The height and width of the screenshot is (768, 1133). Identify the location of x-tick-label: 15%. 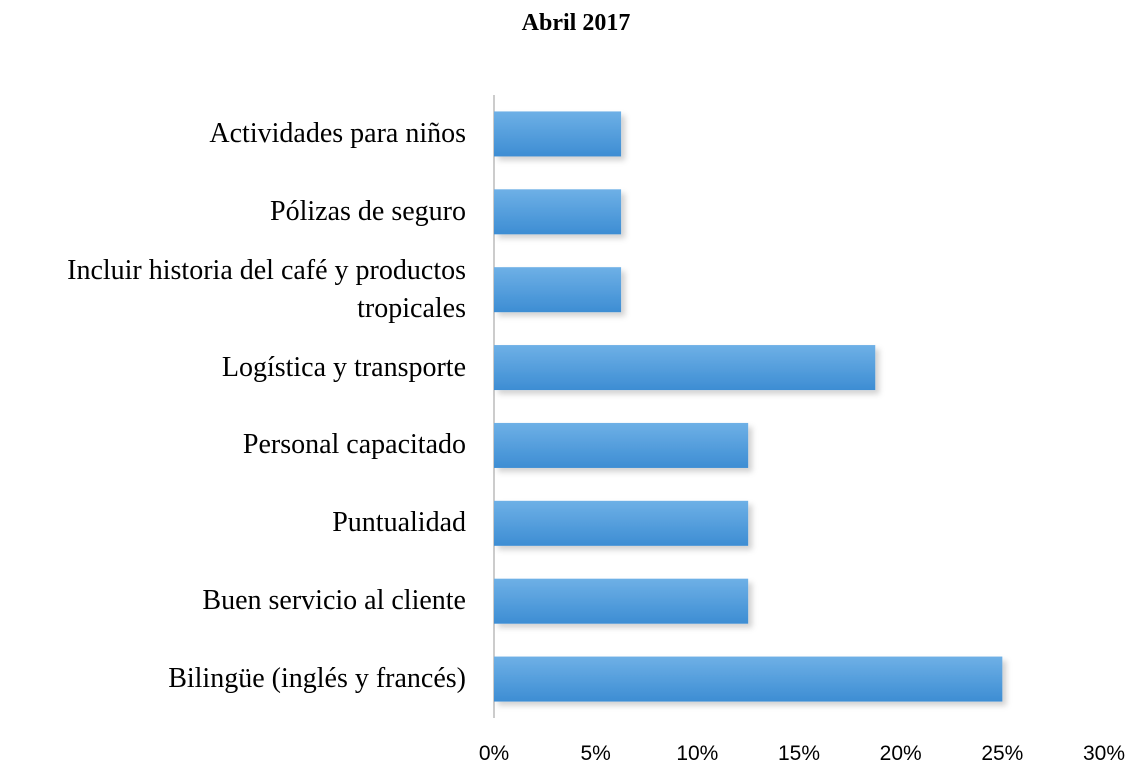
(799, 753).